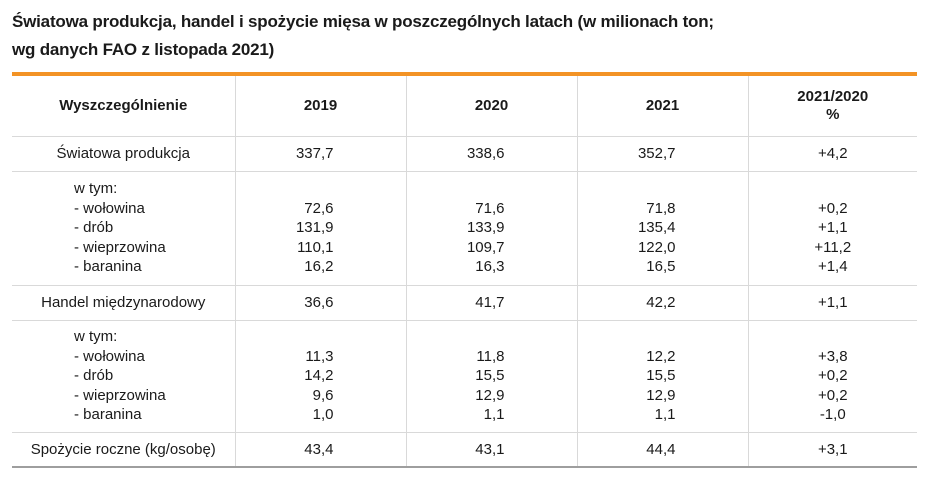 The width and height of the screenshot is (940, 487). What do you see at coordinates (490, 356) in the screenshot?
I see `cell-trade-beef-2020: 11,8` at bounding box center [490, 356].